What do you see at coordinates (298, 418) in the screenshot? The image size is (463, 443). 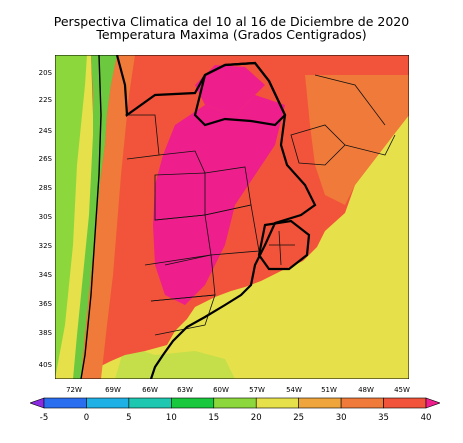 I see `colorbar-tick-label: 25` at bounding box center [298, 418].